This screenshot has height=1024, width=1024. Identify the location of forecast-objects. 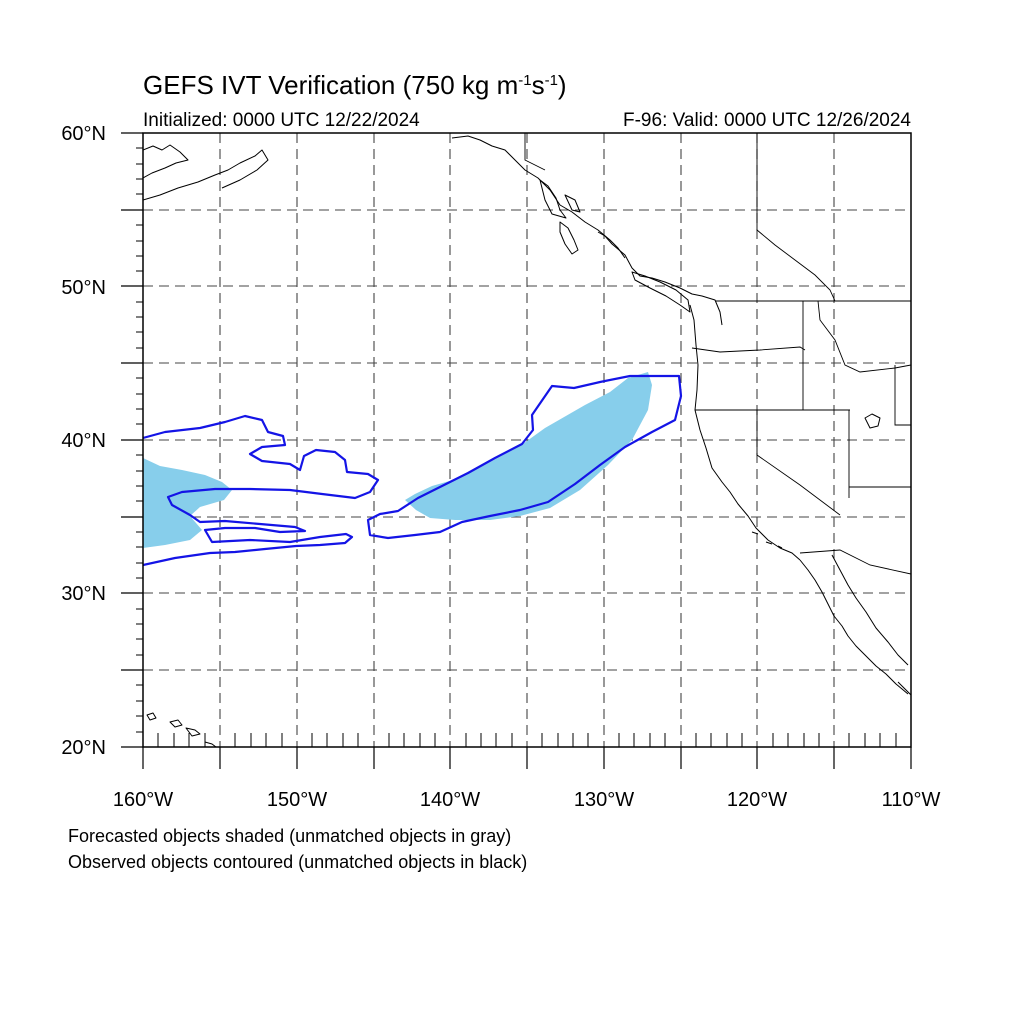
(397, 460).